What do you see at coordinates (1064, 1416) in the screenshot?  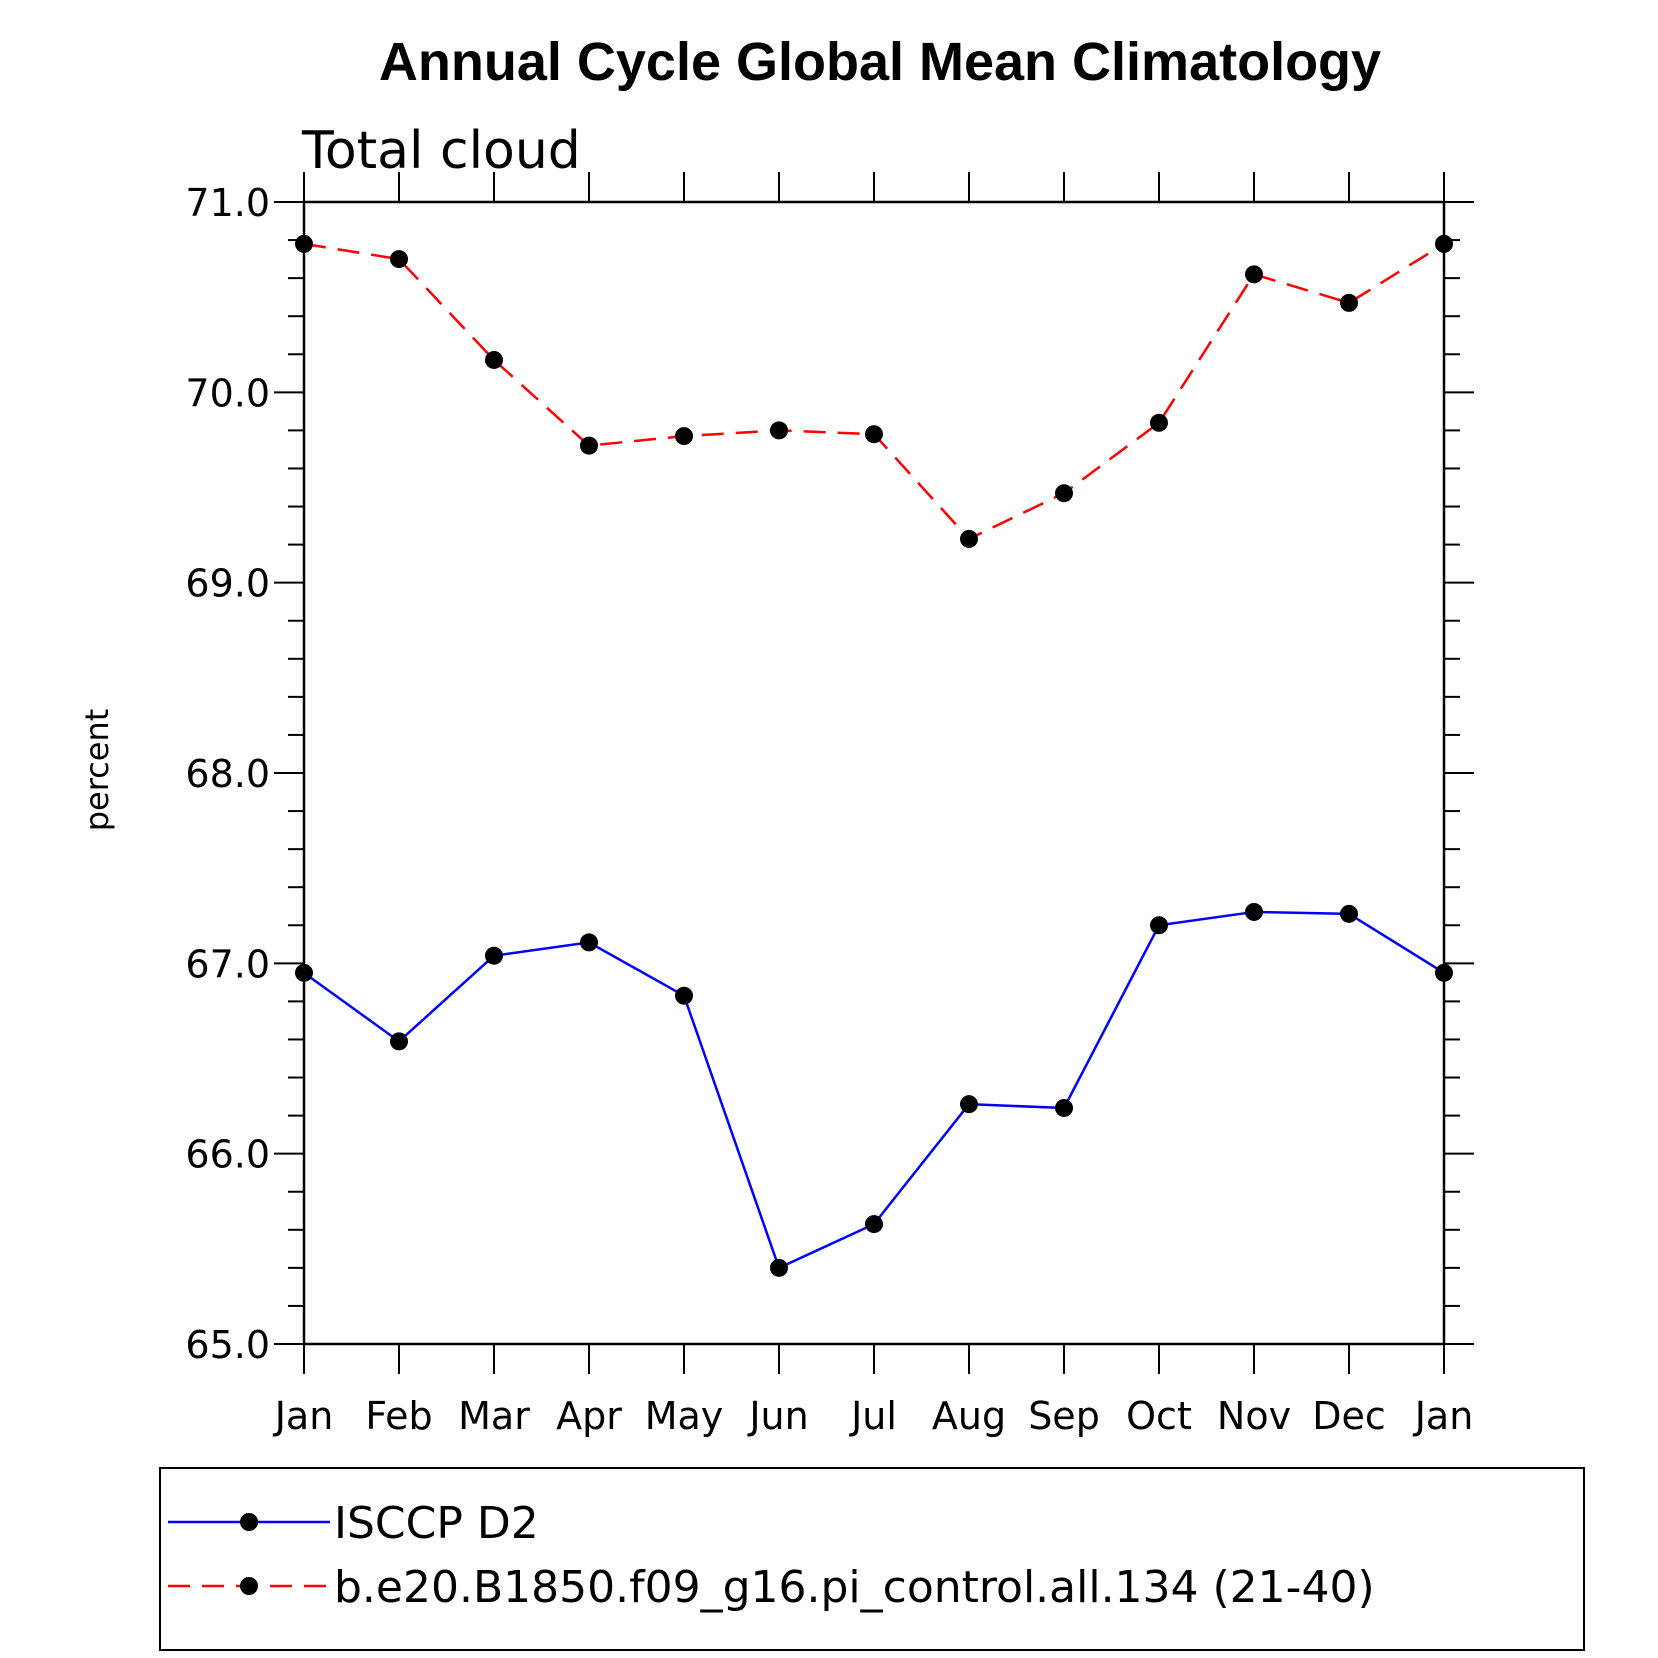 I see `x-tick-label: Sep` at bounding box center [1064, 1416].